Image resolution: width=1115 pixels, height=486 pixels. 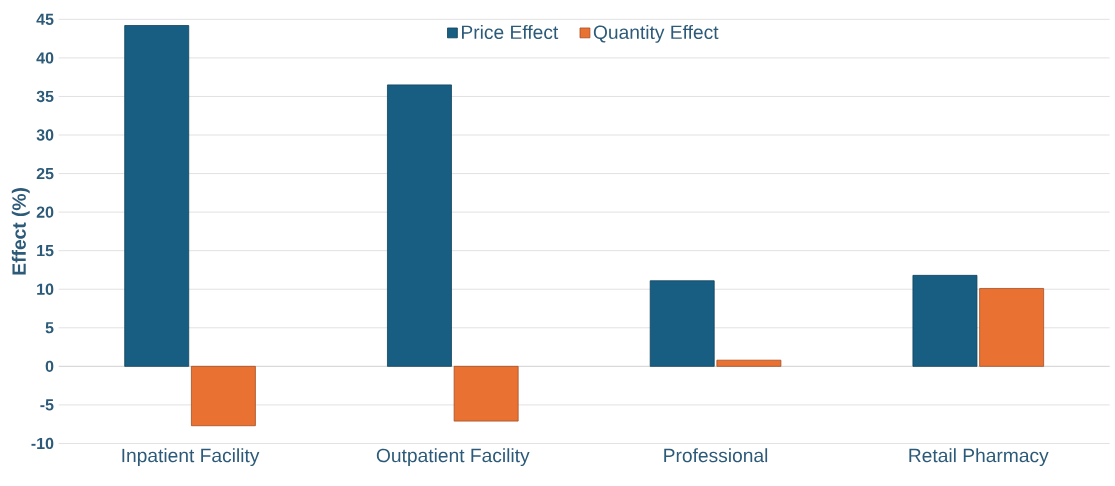 I want to click on y-tick-label: 40, so click(x=45, y=58).